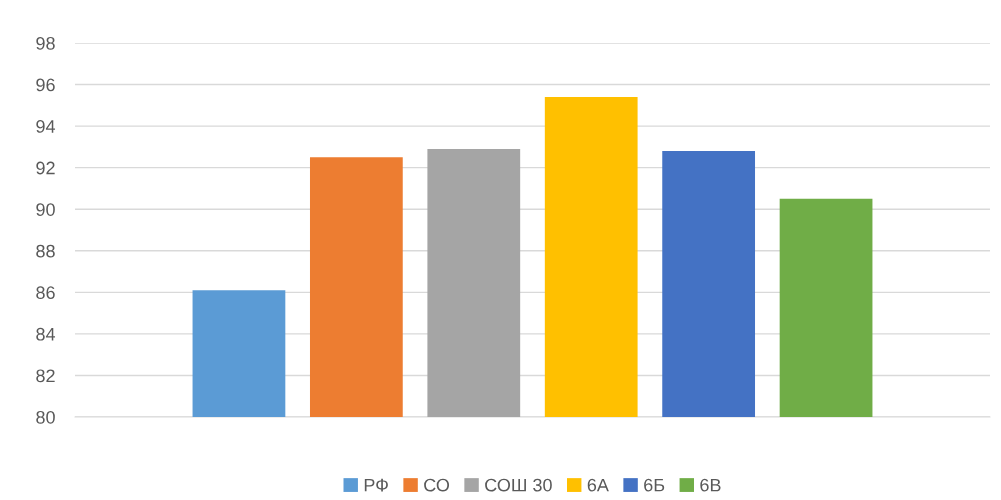 This screenshot has width=1001, height=500. What do you see at coordinates (45, 376) in the screenshot?
I see `y-tick-label: 82` at bounding box center [45, 376].